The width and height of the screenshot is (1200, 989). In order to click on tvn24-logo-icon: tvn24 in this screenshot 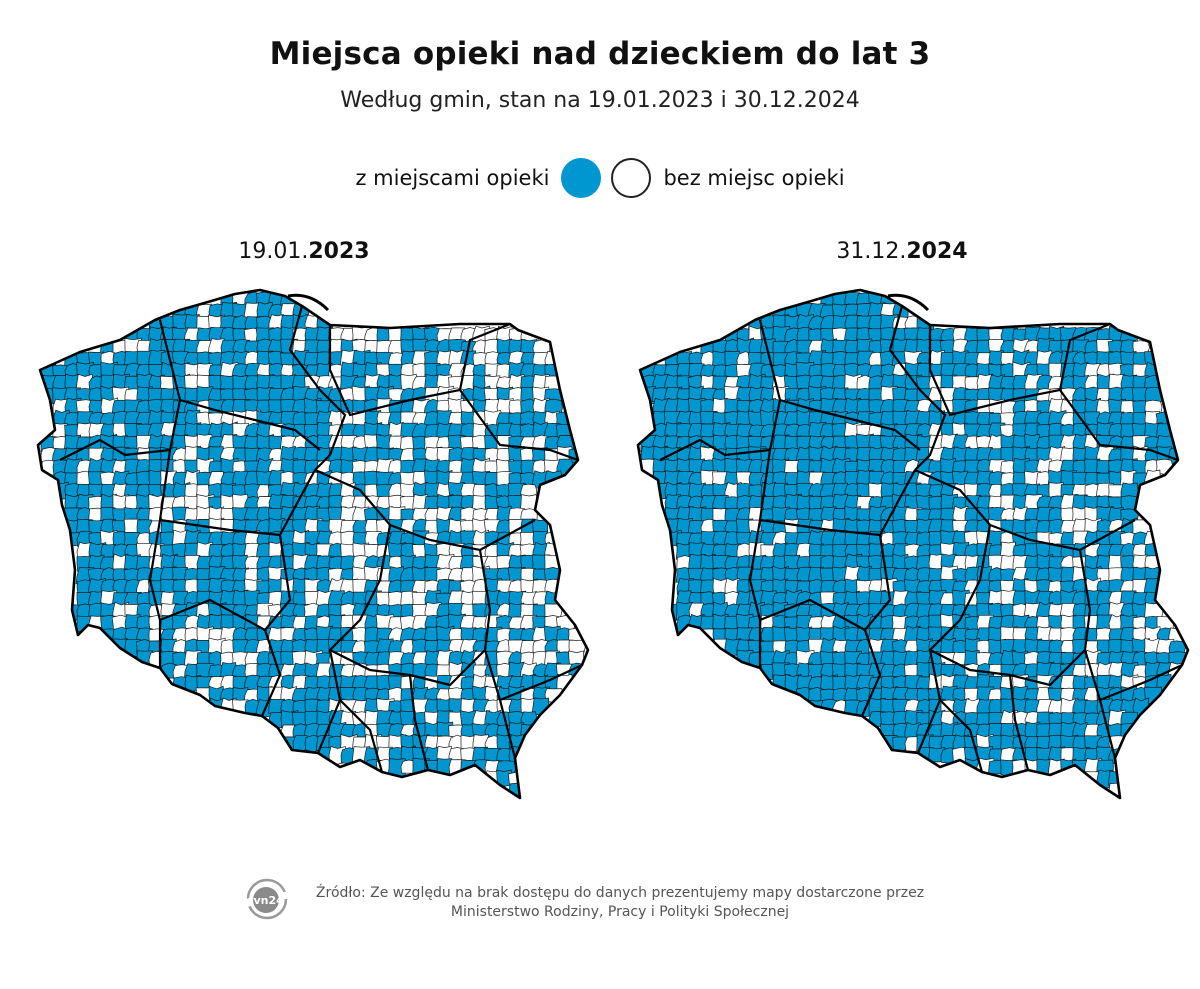, I will do `click(267, 899)`.